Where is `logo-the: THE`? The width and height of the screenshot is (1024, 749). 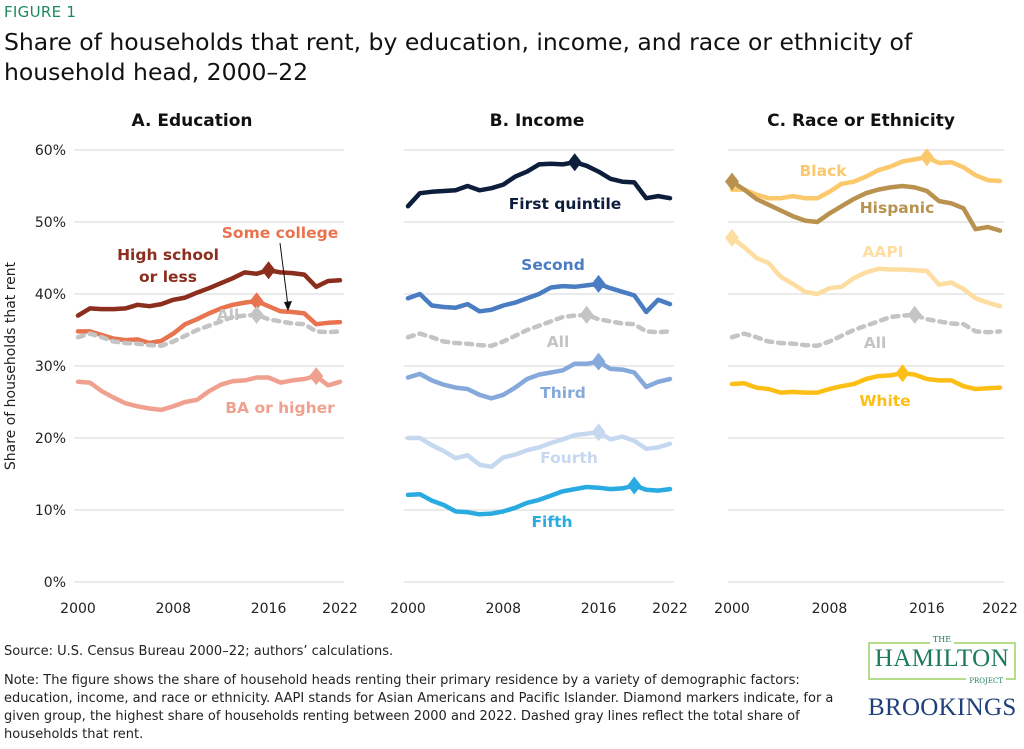
logo-the: THE is located at coordinates (942, 639).